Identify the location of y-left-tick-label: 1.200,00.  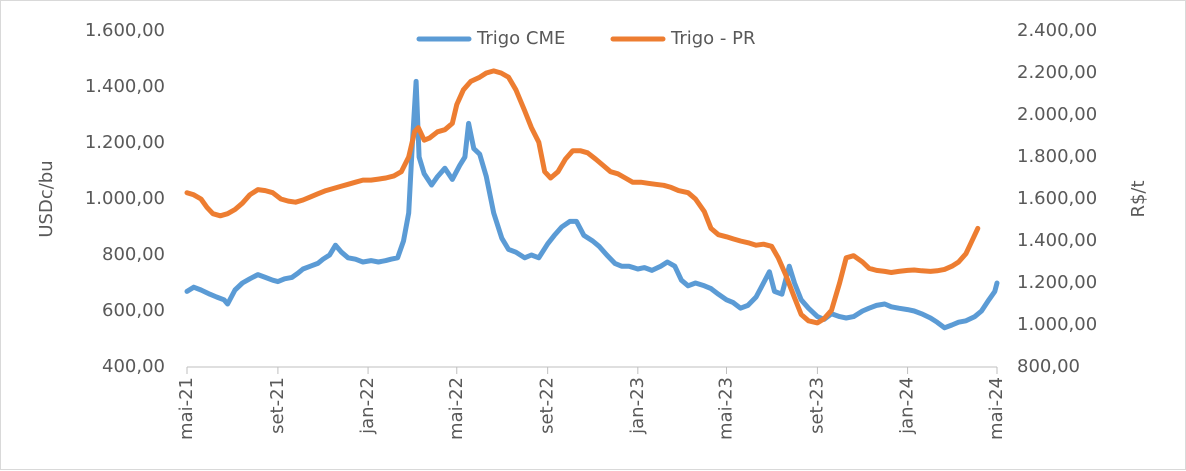
(125, 142).